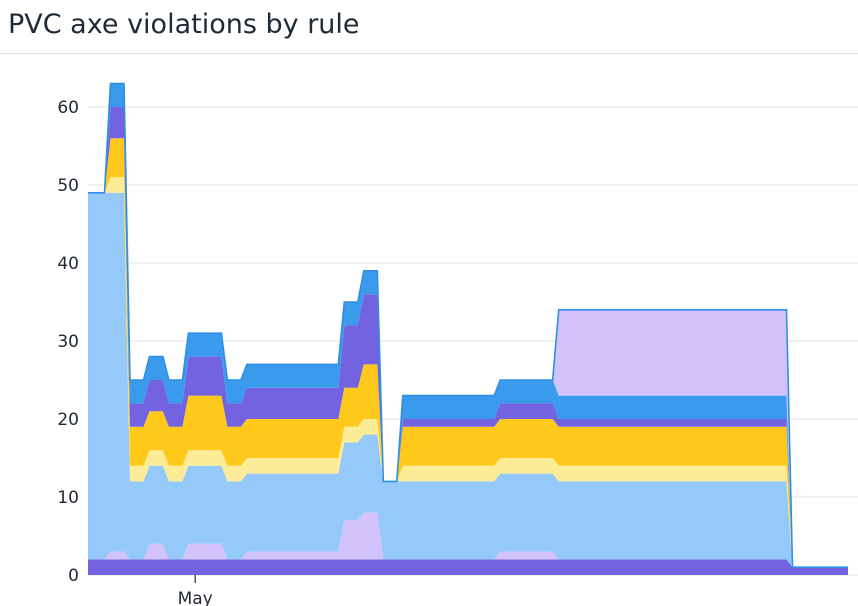 The image size is (858, 606). What do you see at coordinates (68, 420) in the screenshot?
I see `y-tick-label: 20` at bounding box center [68, 420].